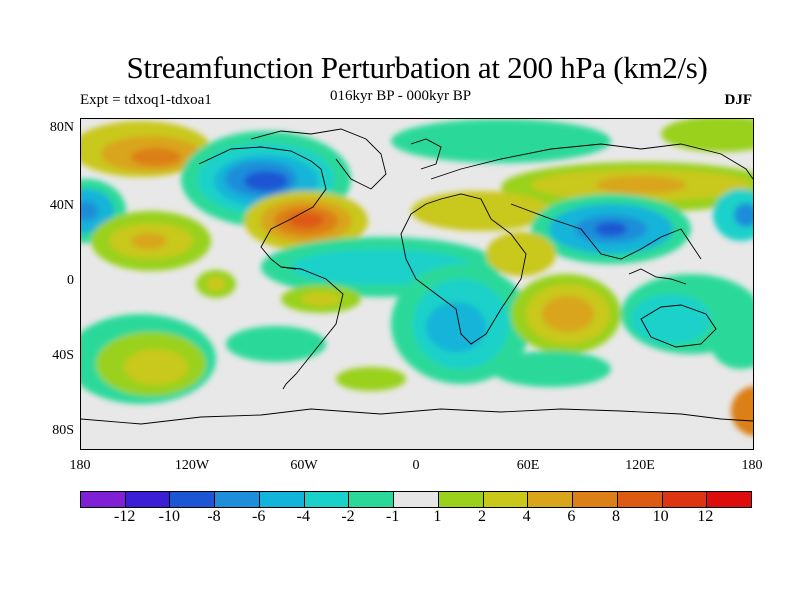 This screenshot has width=800, height=600. Describe the element at coordinates (214, 516) in the screenshot. I see `colorbar-label: -8` at that location.